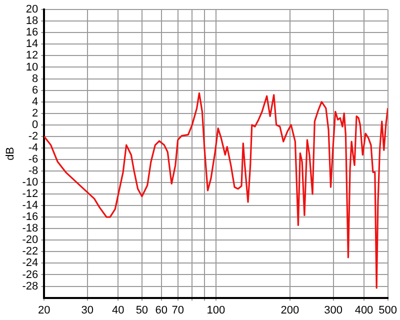 The width and height of the screenshot is (400, 320). I want to click on y-tick-label: -22, so click(30, 252).